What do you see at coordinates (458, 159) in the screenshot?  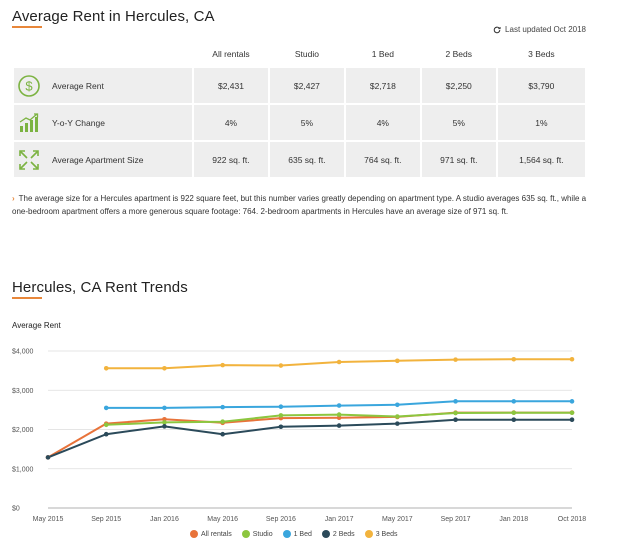 I see `table-cell: 971 sq. ft.` at bounding box center [458, 159].